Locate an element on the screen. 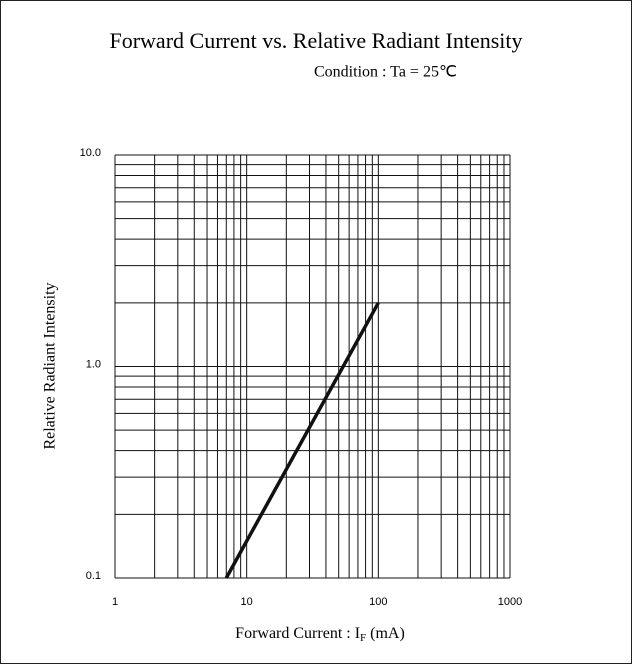 Image resolution: width=633 pixels, height=665 pixels. x-tick-label: 10 is located at coordinates (247, 602).